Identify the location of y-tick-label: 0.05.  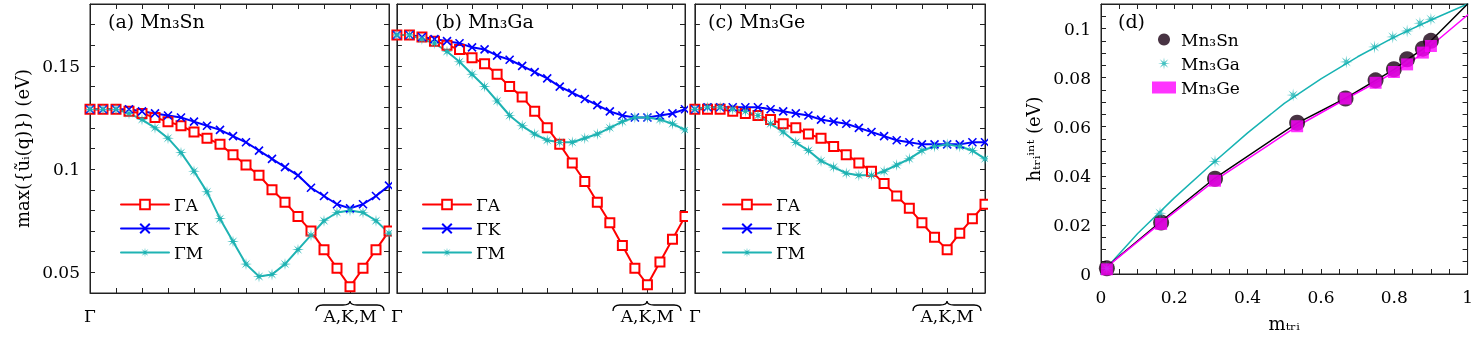
(61, 272).